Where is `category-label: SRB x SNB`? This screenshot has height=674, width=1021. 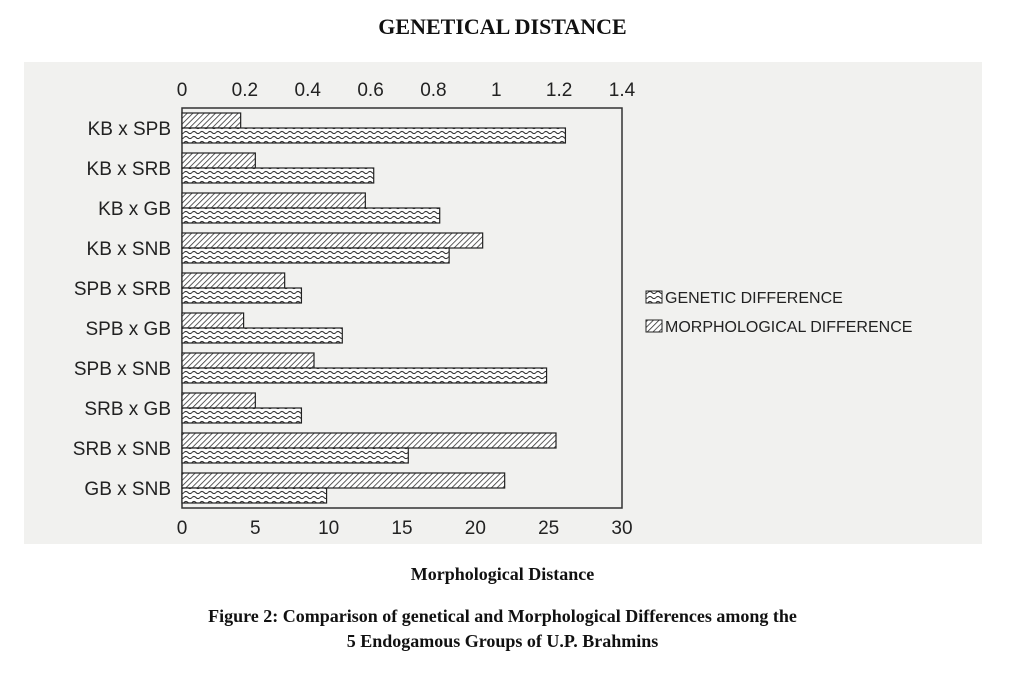 category-label: SRB x SNB is located at coordinates (122, 449).